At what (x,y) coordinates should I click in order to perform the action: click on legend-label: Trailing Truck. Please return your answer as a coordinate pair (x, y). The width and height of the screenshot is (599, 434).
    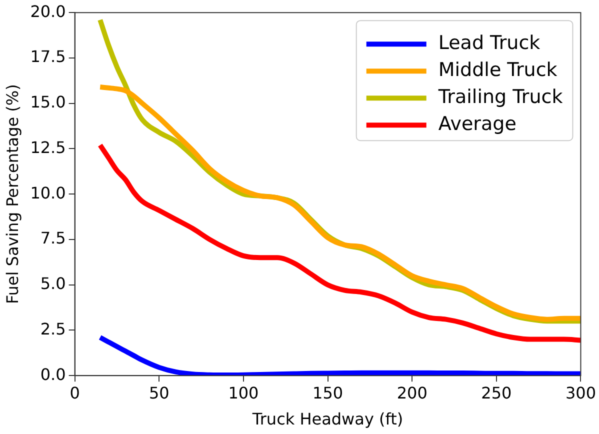
    Looking at the image, I should click on (500, 97).